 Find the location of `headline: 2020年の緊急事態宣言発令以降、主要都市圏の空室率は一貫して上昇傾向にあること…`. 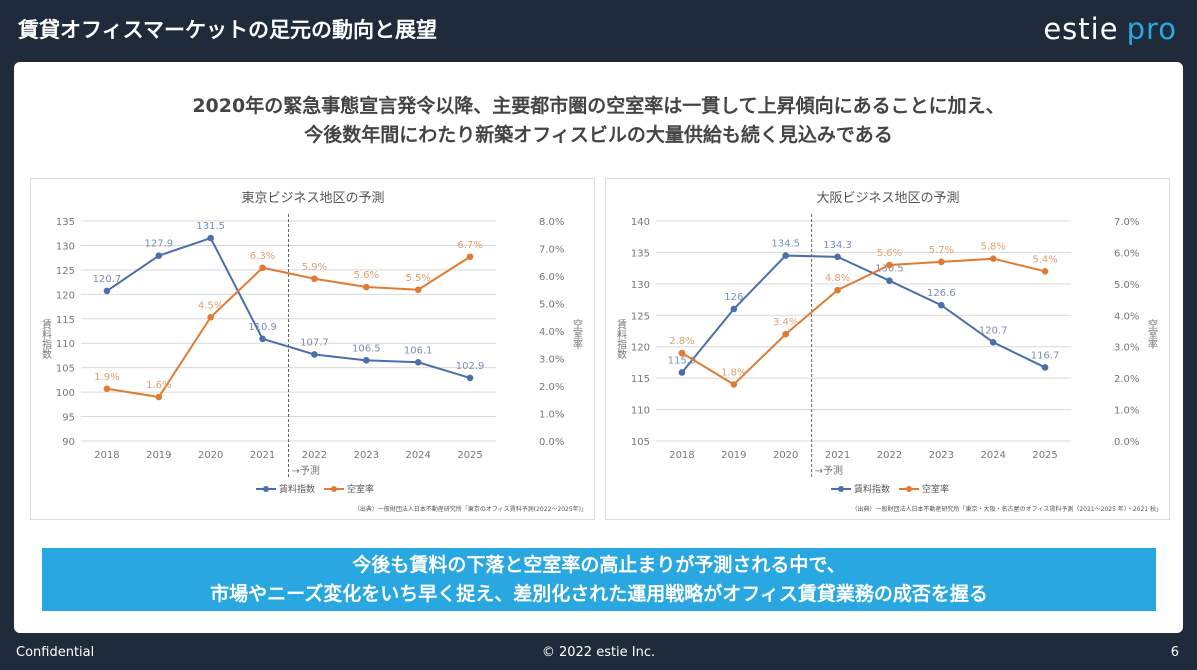

headline: 2020年の緊急事態宣言発令以降、主要都市圏の空室率は一貫して上昇傾向にあること… is located at coordinates (598, 121).